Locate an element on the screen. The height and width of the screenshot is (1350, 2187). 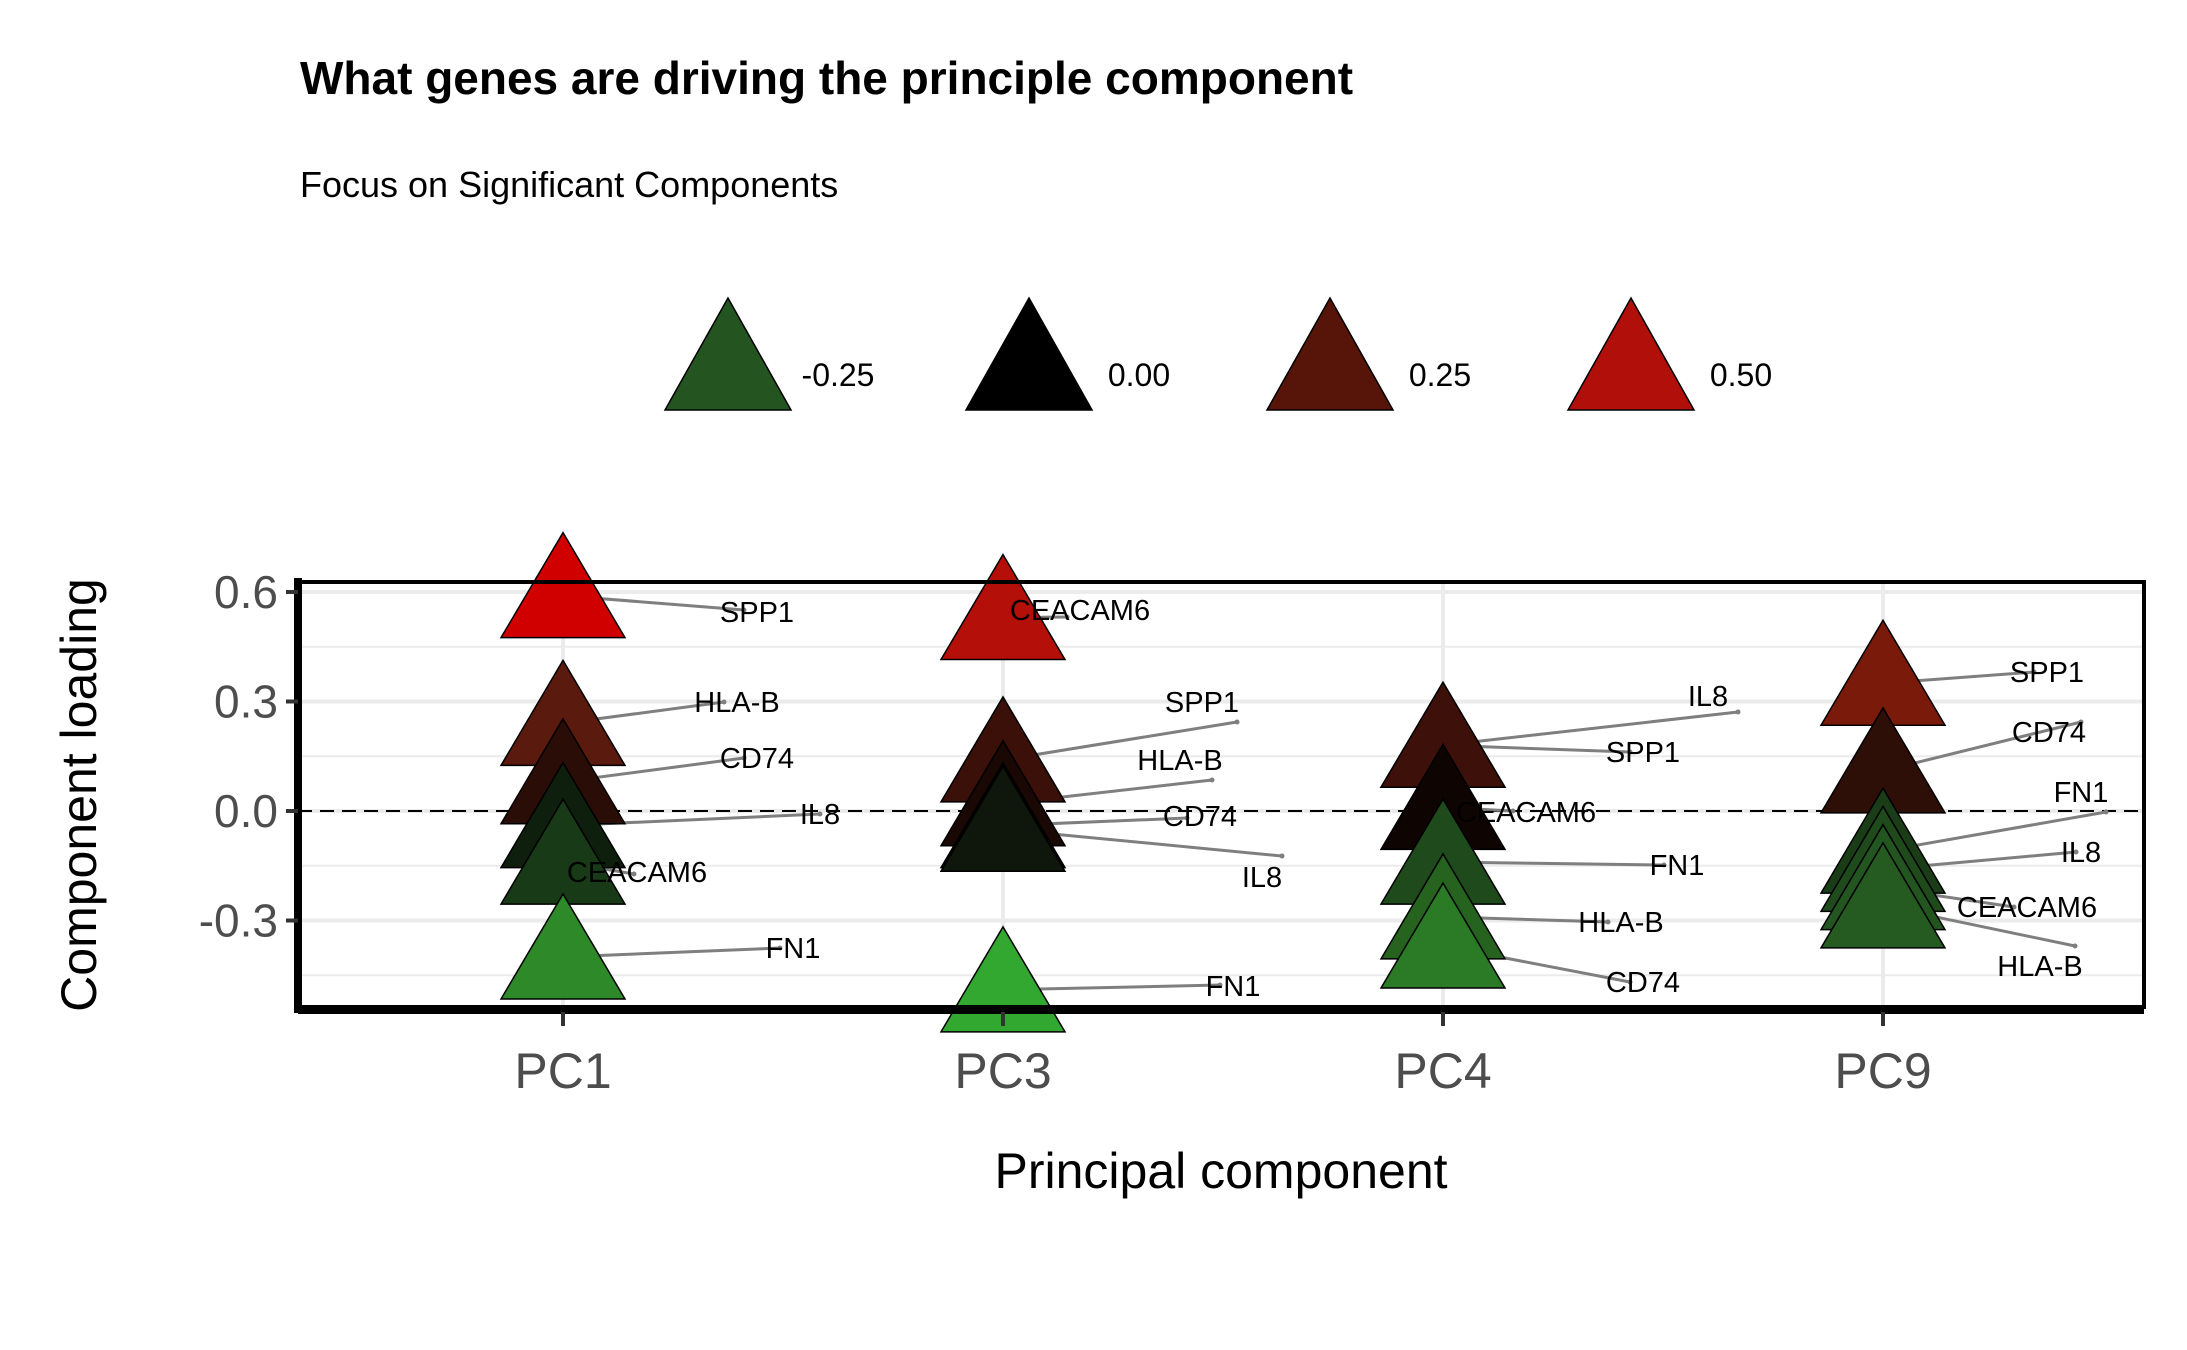
y-tick-label: 0.3 is located at coordinates (246, 702).